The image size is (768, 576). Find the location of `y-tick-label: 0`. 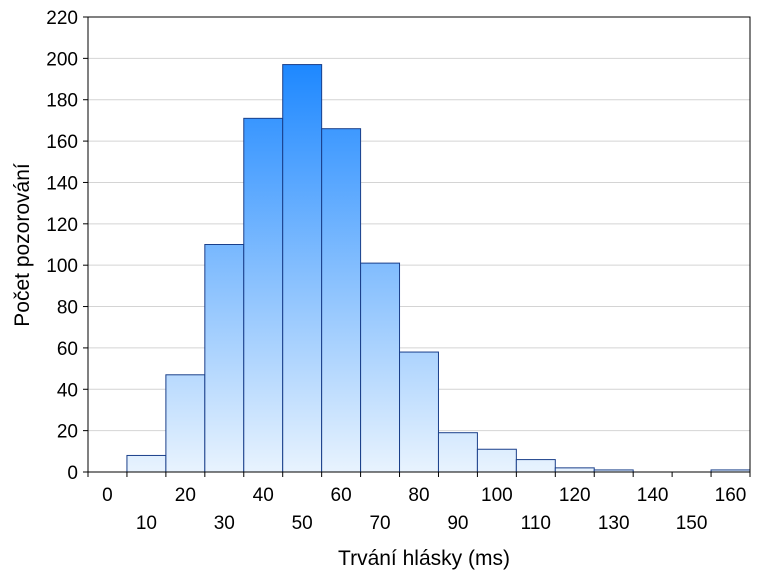

y-tick-label: 0 is located at coordinates (72, 473).